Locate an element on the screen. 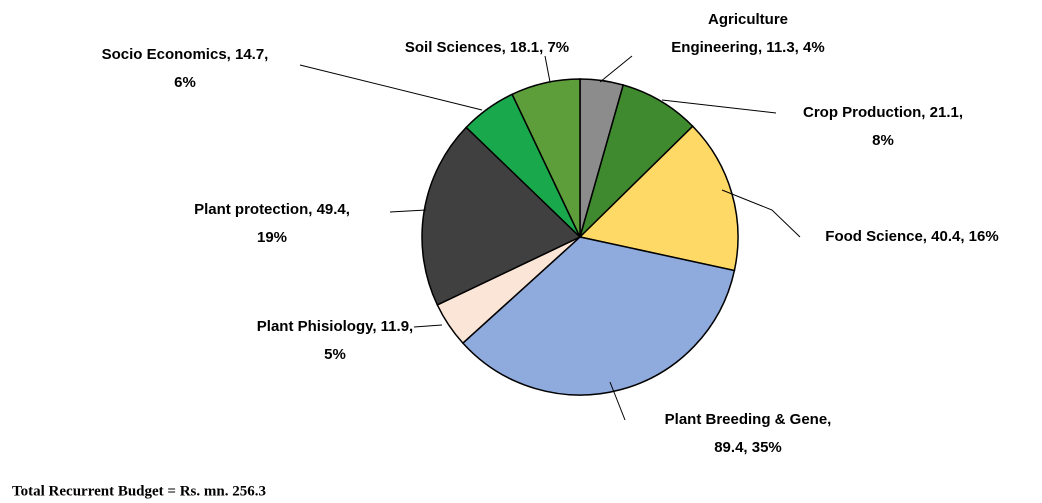 This screenshot has height=503, width=1042. data-label: Food Science, 40.4, 16% is located at coordinates (911, 236).